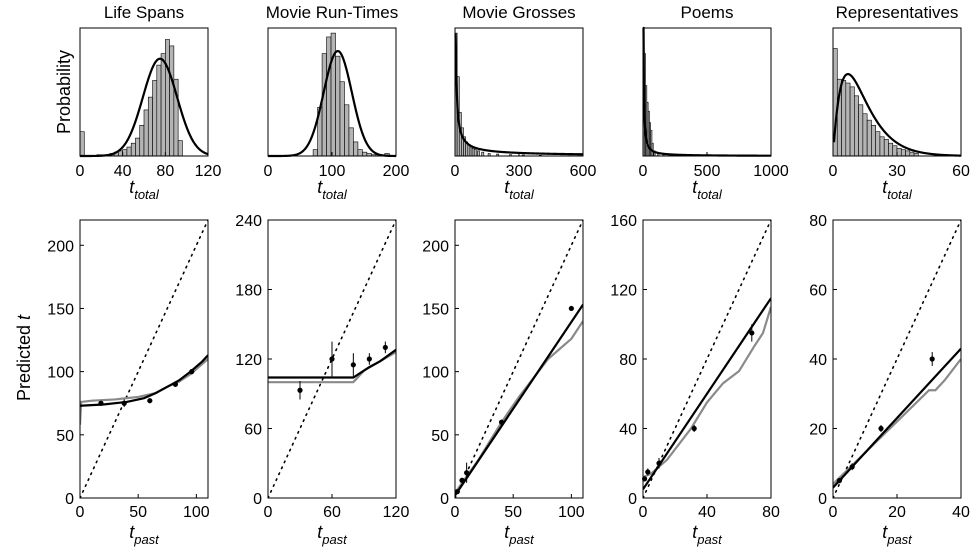  I want to click on x-tick-label: 80, so click(165, 171).